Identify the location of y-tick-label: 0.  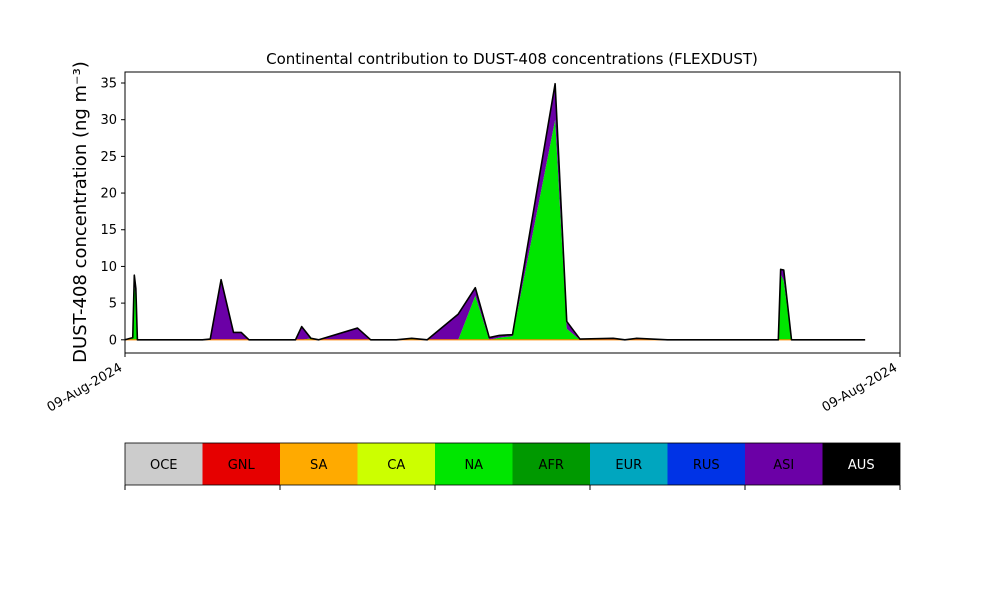
(113, 340).